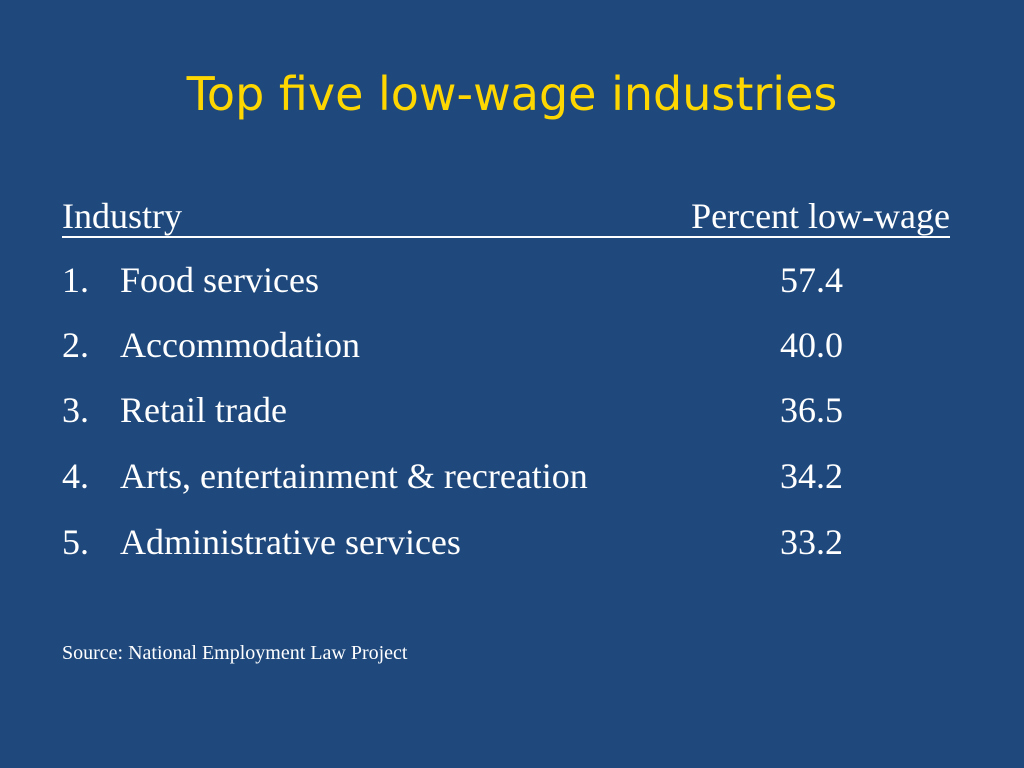 Image resolution: width=1024 pixels, height=768 pixels. I want to click on row-industry: Food services, so click(219, 280).